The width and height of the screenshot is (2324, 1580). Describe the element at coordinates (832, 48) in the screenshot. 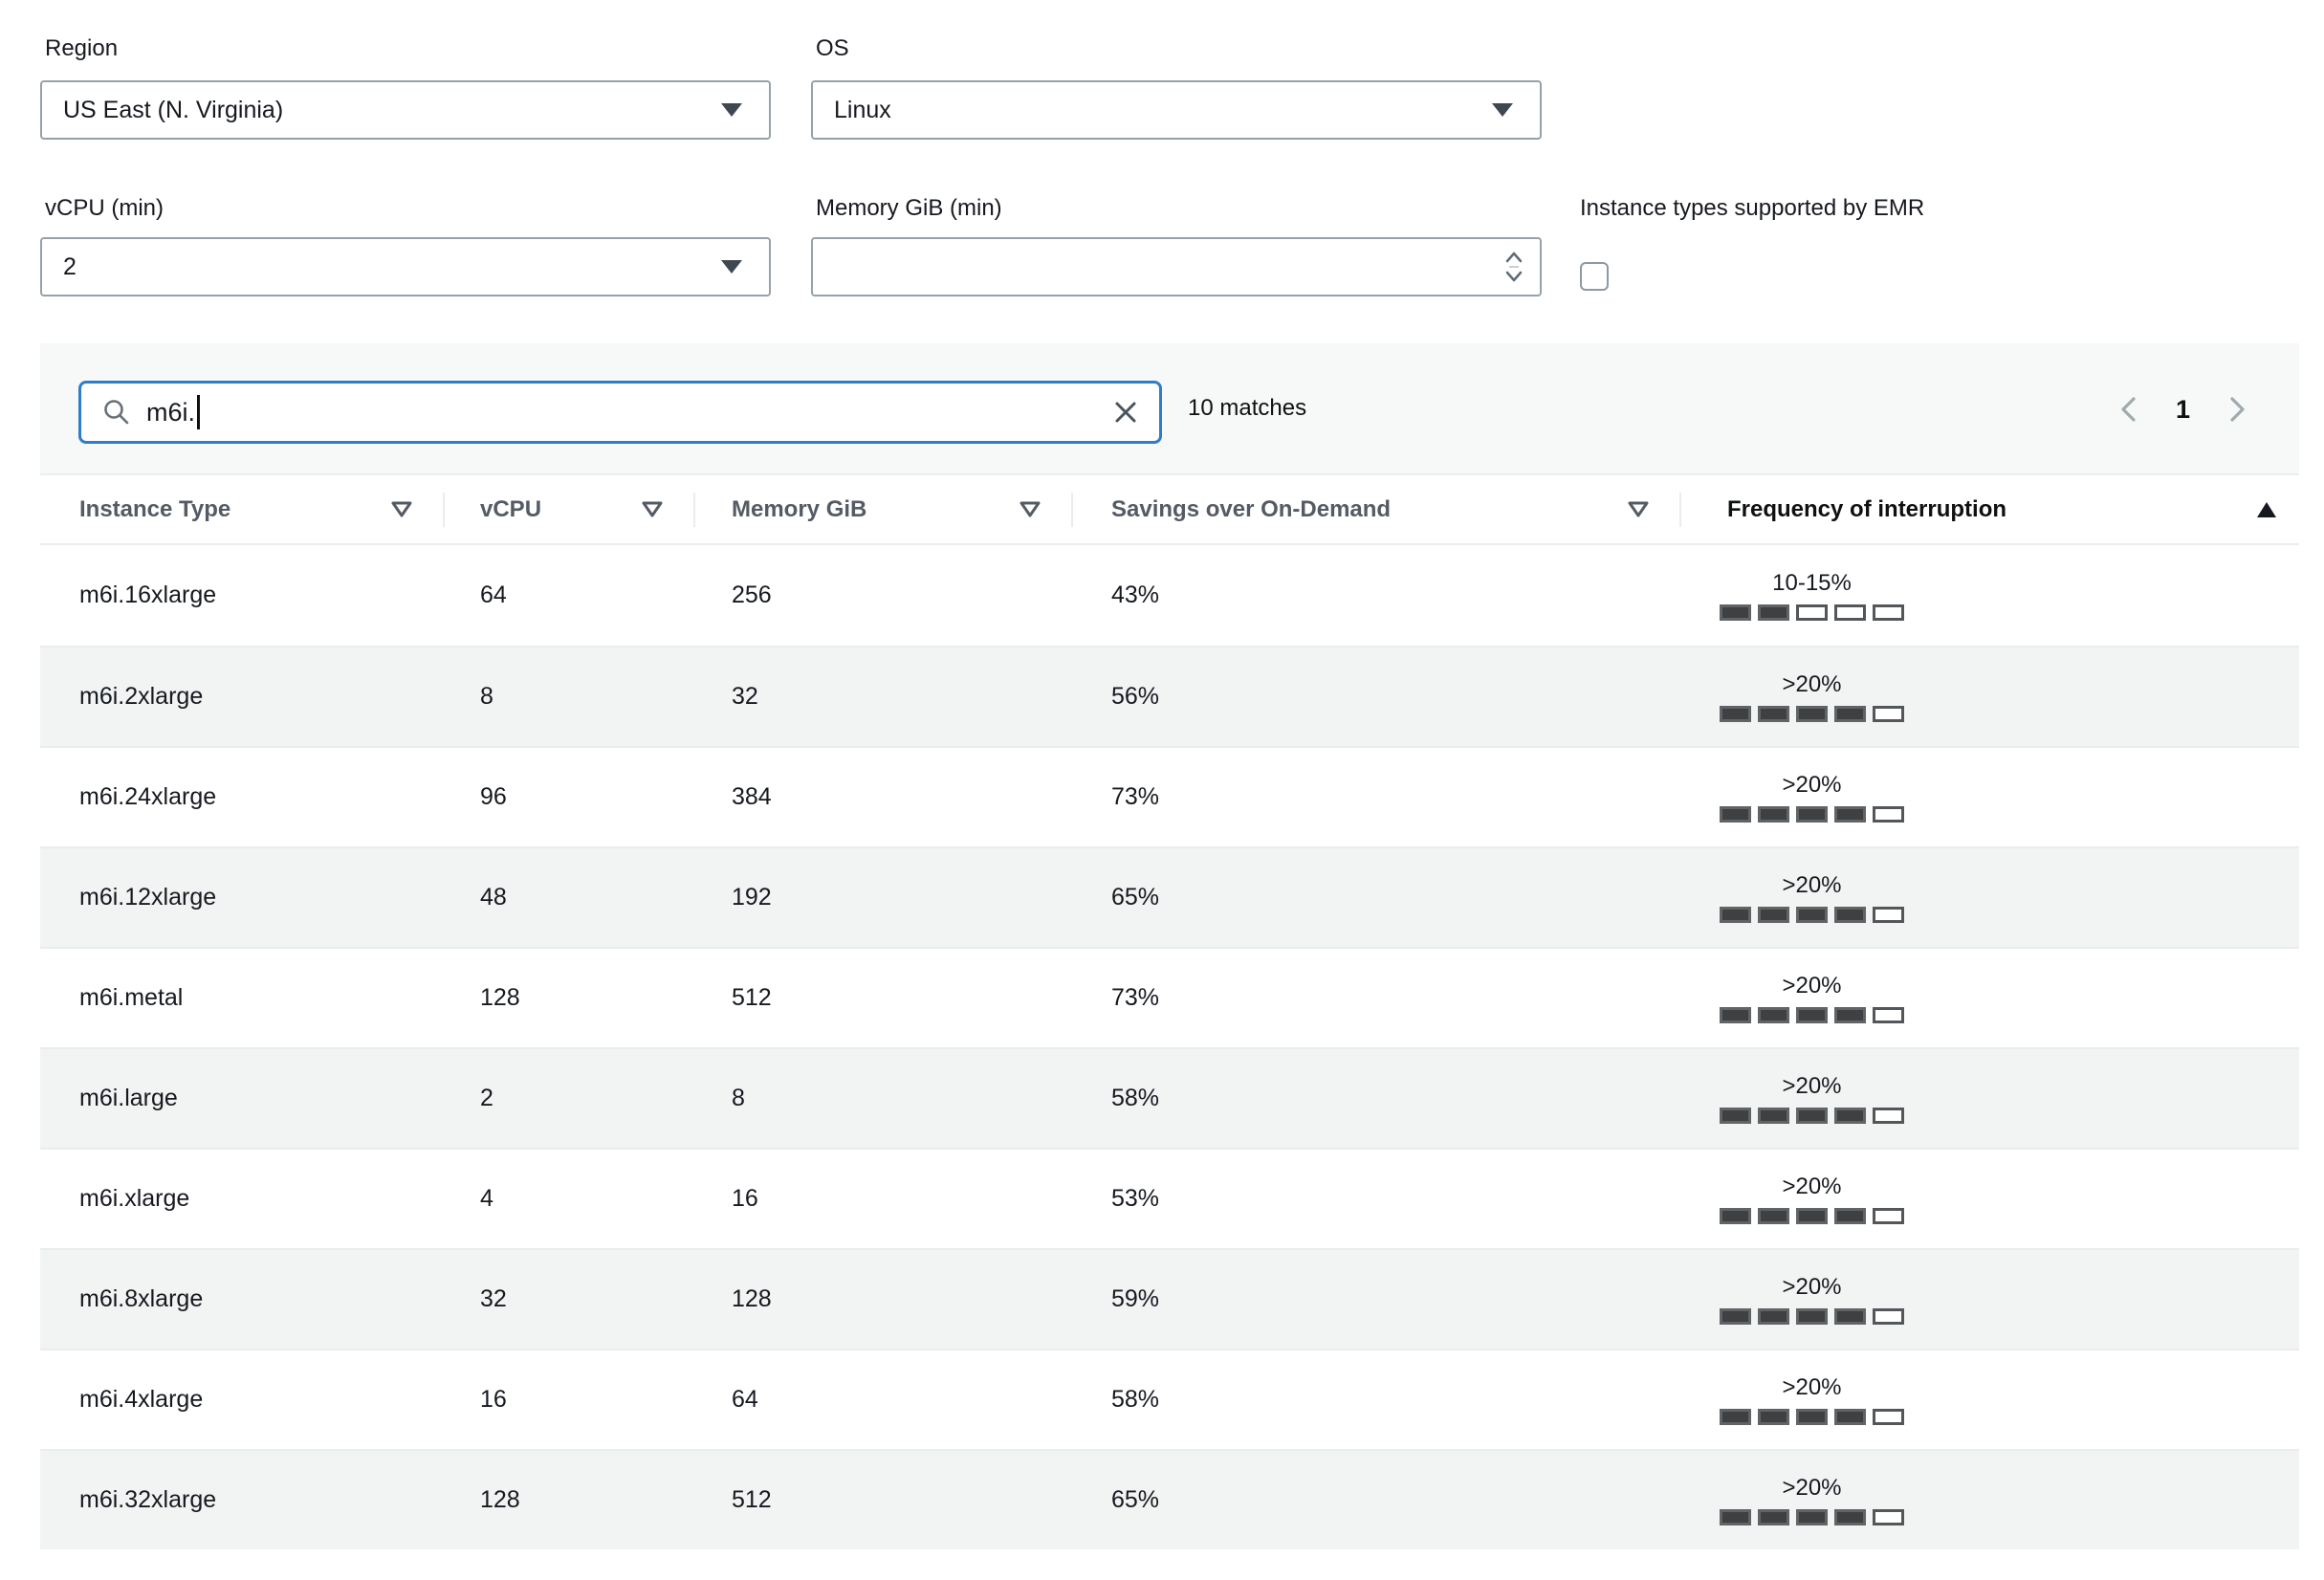

I see `os-label: OS` at that location.